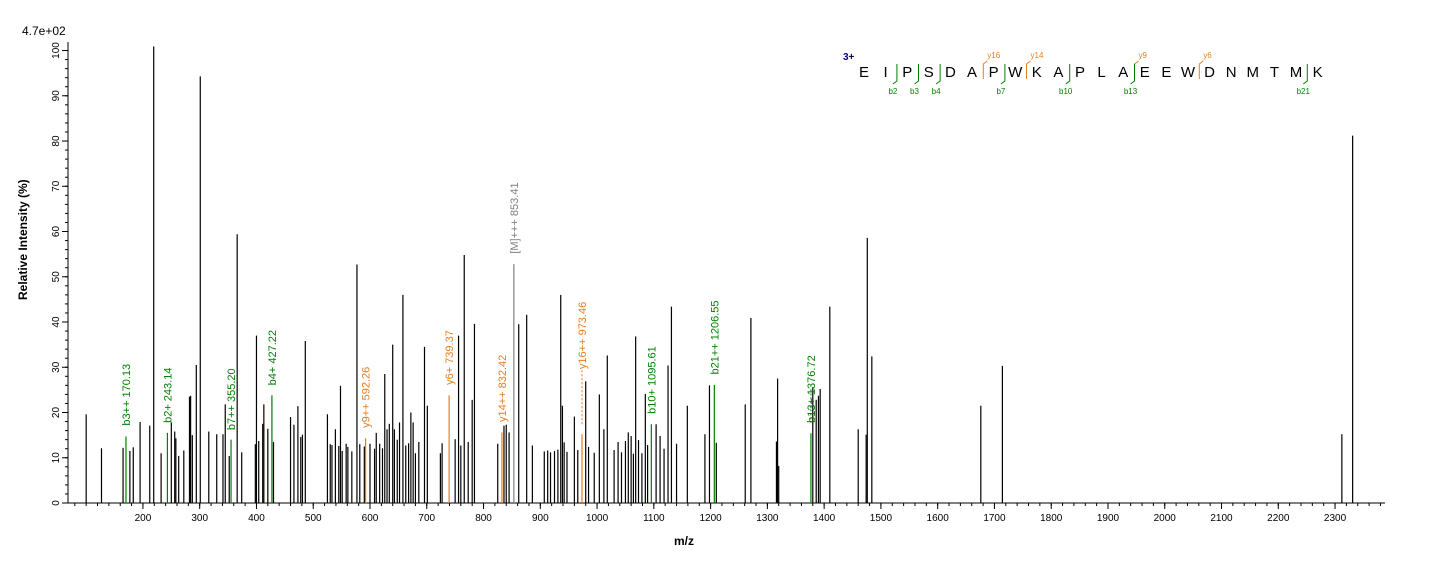  I want to click on x-tick-label: 800, so click(483, 518).